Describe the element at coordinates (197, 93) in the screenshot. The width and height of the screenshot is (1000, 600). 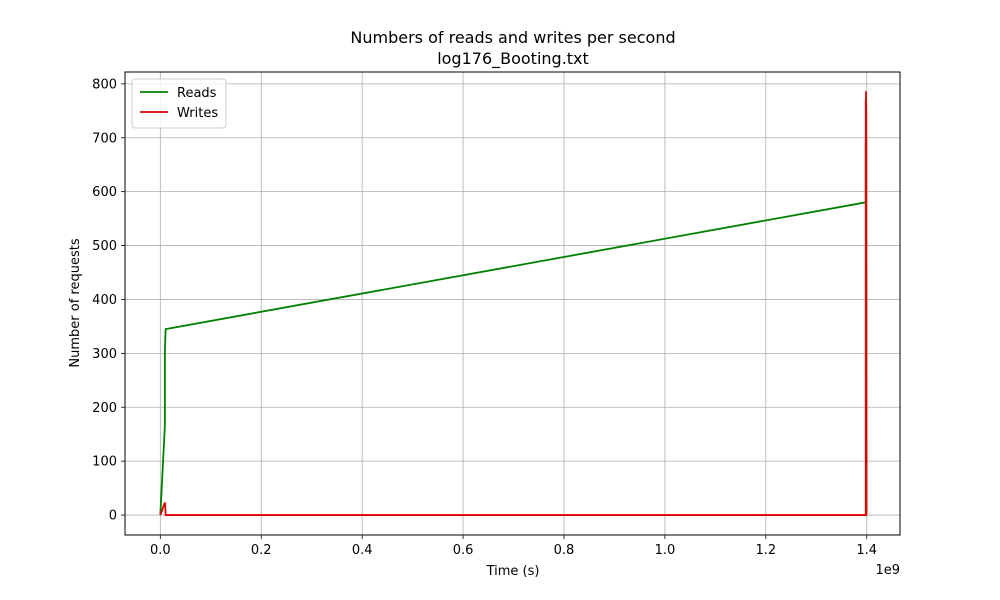
I see `legend-label-reads: Reads` at that location.